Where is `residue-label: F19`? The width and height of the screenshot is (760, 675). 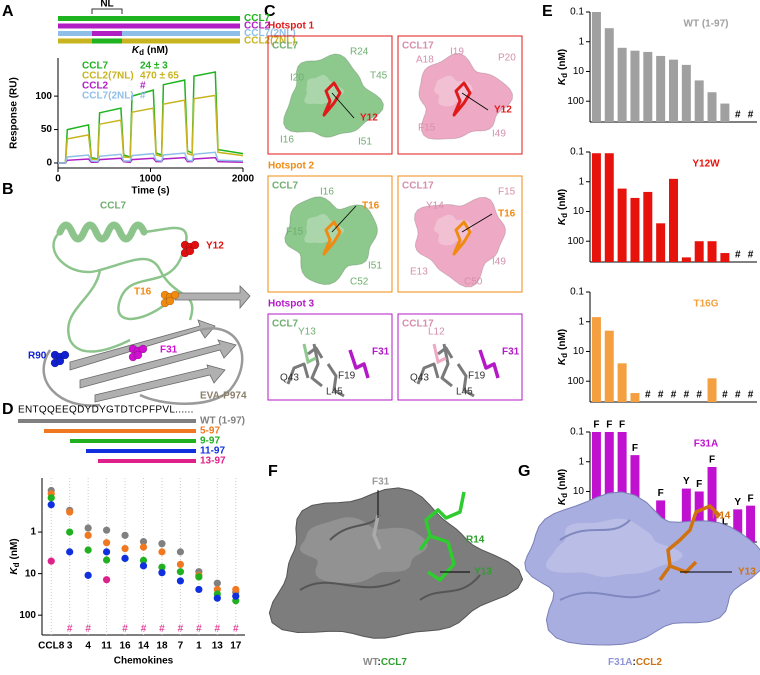 residue-label: F19 is located at coordinates (347, 376).